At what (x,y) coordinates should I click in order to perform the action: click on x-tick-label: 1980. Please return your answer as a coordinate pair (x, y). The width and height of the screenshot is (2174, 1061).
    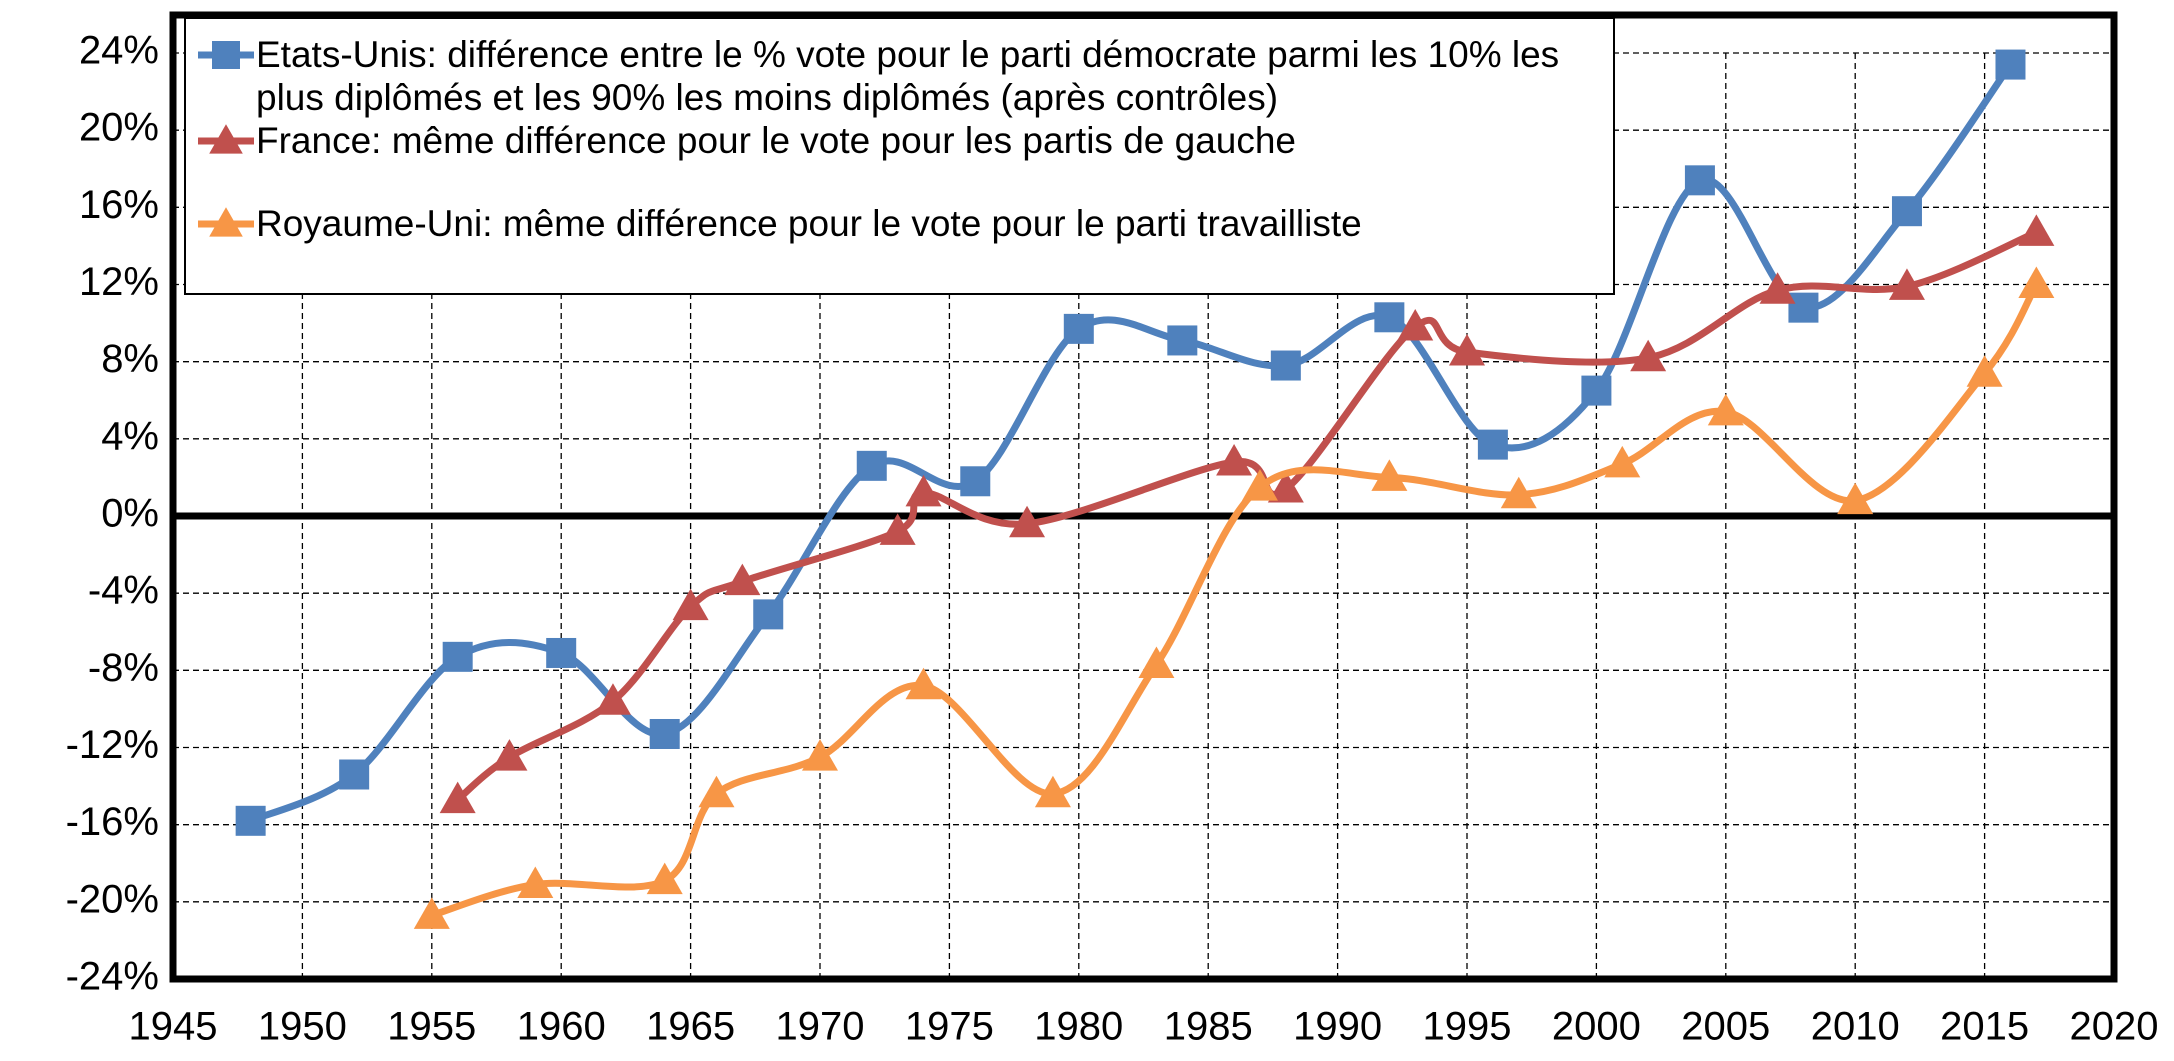
    Looking at the image, I should click on (1078, 1027).